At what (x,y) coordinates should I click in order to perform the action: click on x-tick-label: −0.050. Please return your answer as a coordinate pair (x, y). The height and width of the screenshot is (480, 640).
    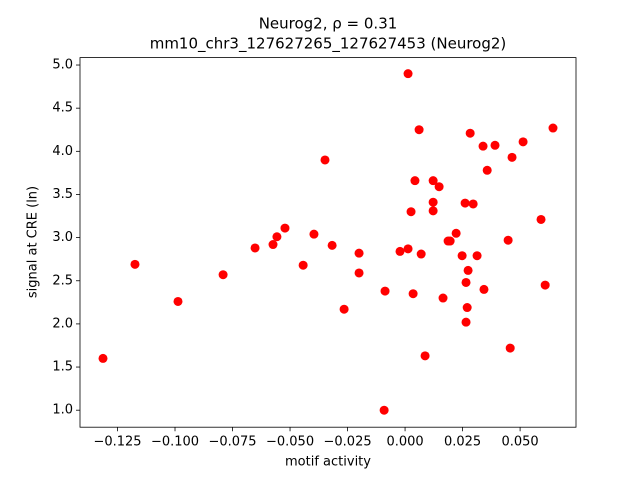
    Looking at the image, I should click on (290, 442).